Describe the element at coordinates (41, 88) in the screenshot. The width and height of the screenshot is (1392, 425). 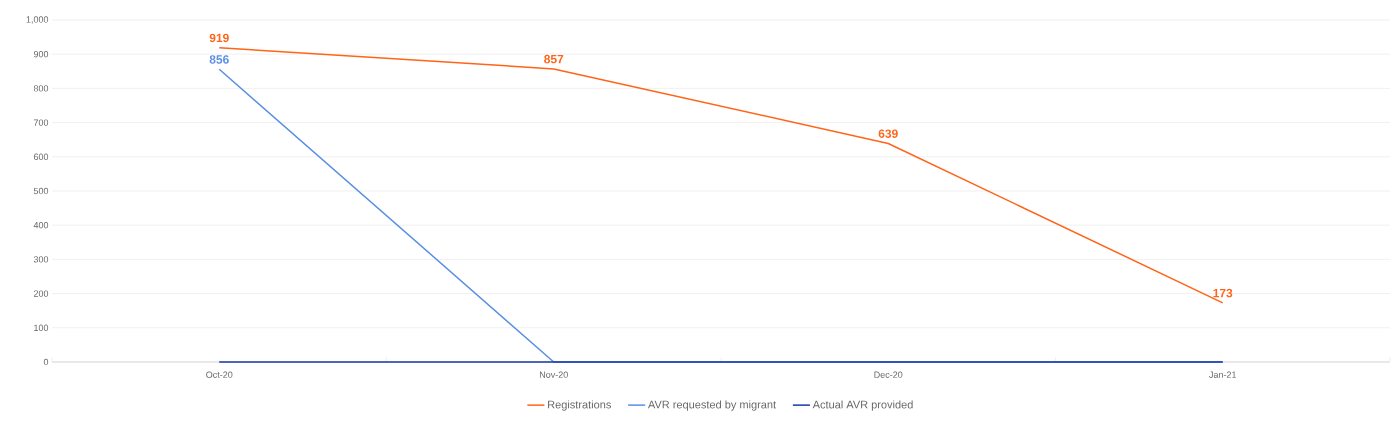
I see `y-tick-label: 800` at that location.